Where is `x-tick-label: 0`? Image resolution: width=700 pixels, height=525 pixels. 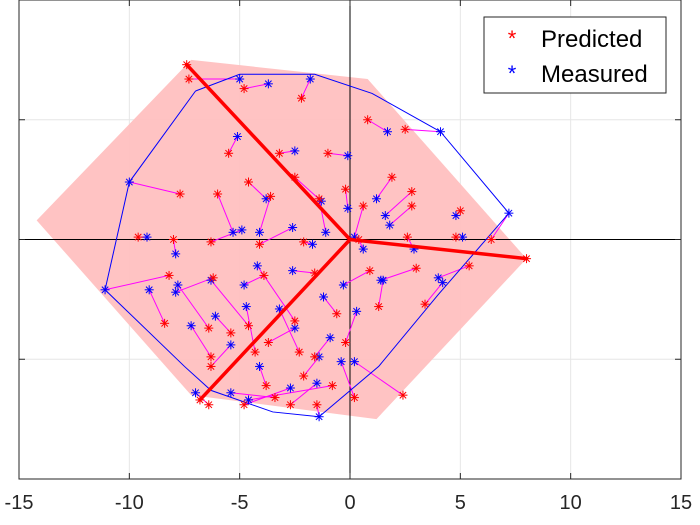
x-tick-label: 0 is located at coordinates (349, 503).